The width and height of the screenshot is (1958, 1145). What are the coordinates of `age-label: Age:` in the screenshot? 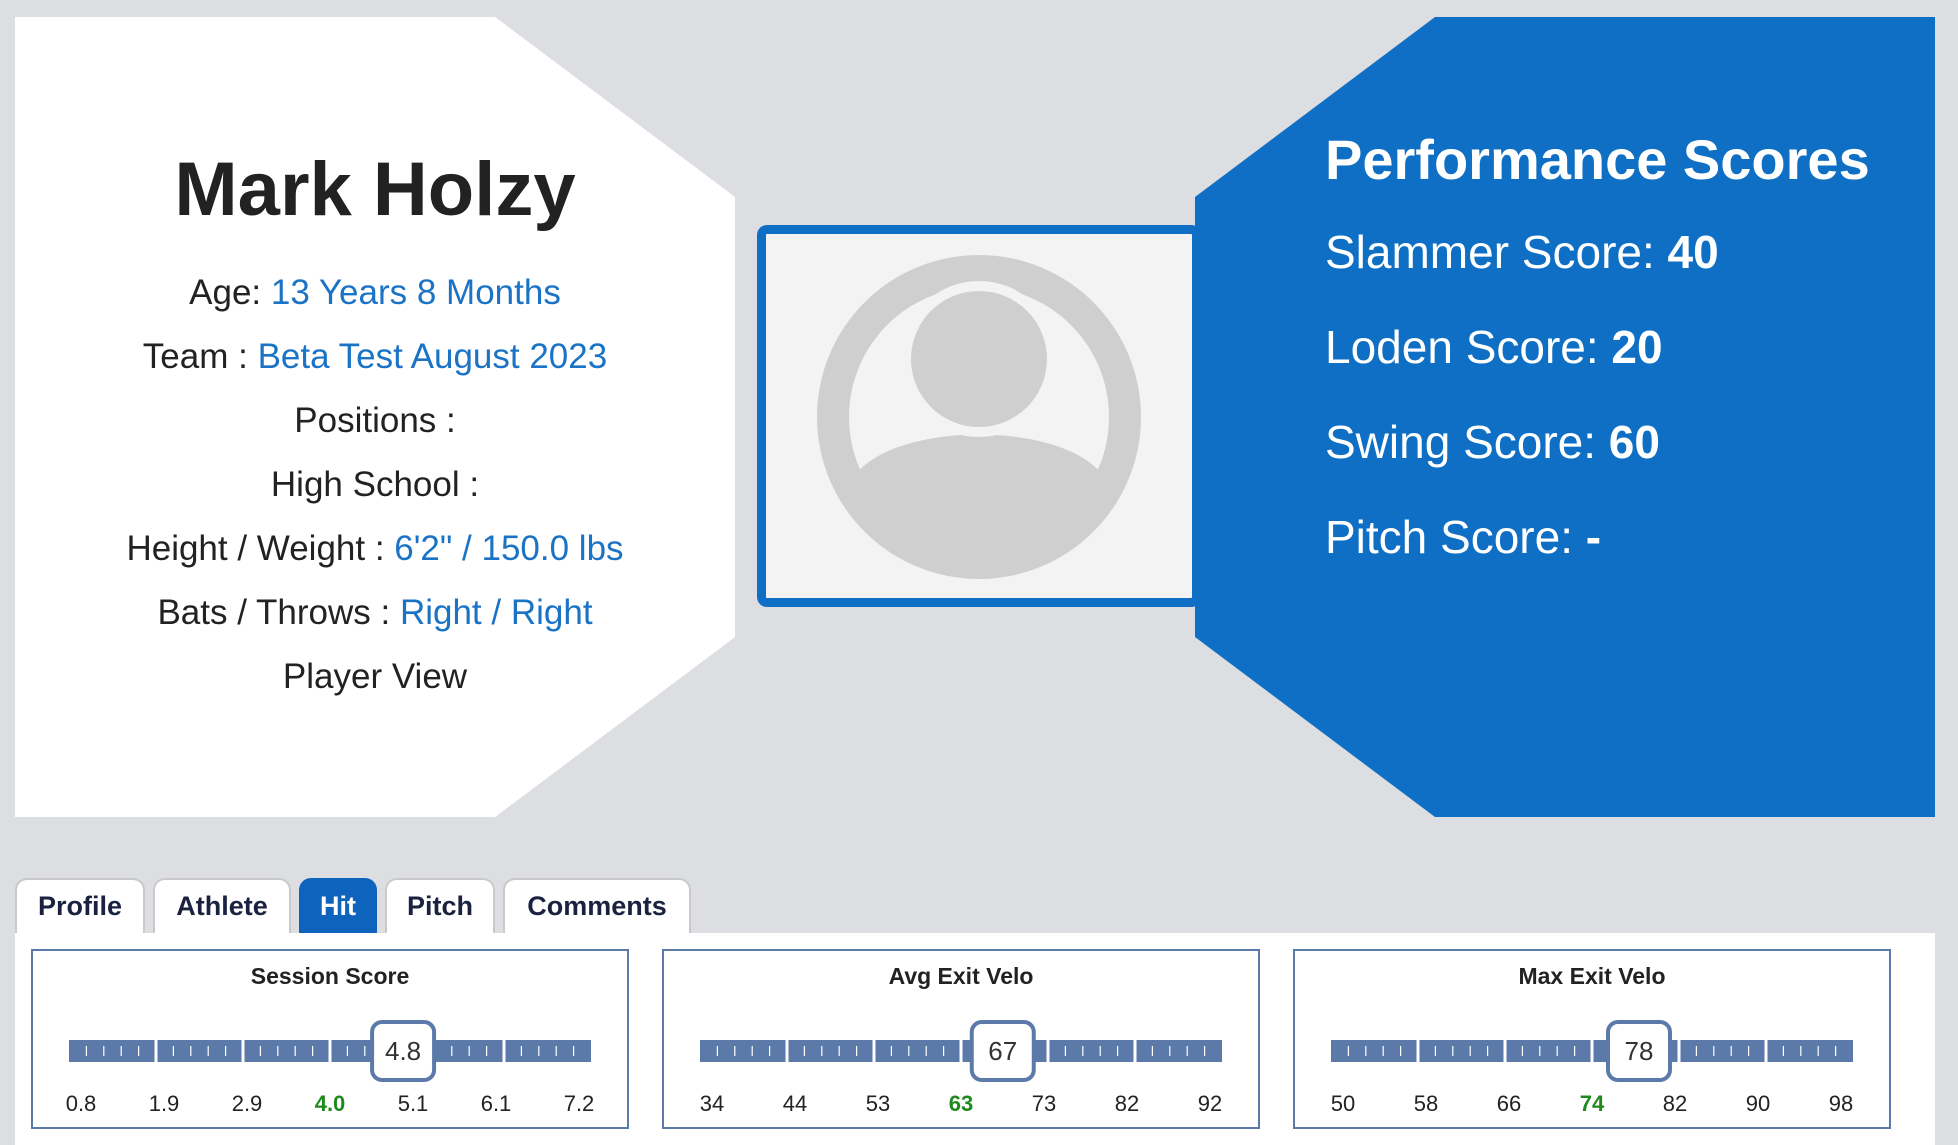 It's located at (230, 292).